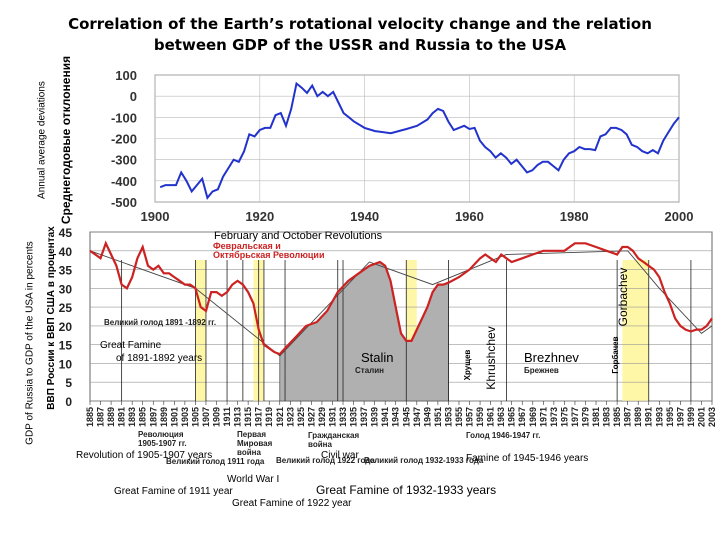 The width and height of the screenshot is (720, 540). Describe the element at coordinates (153, 417) in the screenshot. I see `gdp-xtick-label: 1897` at that location.